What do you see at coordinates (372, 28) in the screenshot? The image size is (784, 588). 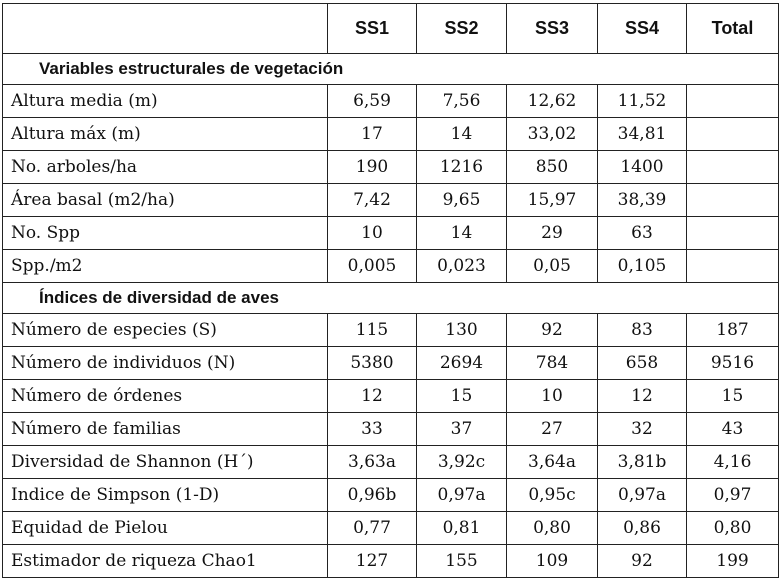 I see `header-cell-ss1: SS1` at bounding box center [372, 28].